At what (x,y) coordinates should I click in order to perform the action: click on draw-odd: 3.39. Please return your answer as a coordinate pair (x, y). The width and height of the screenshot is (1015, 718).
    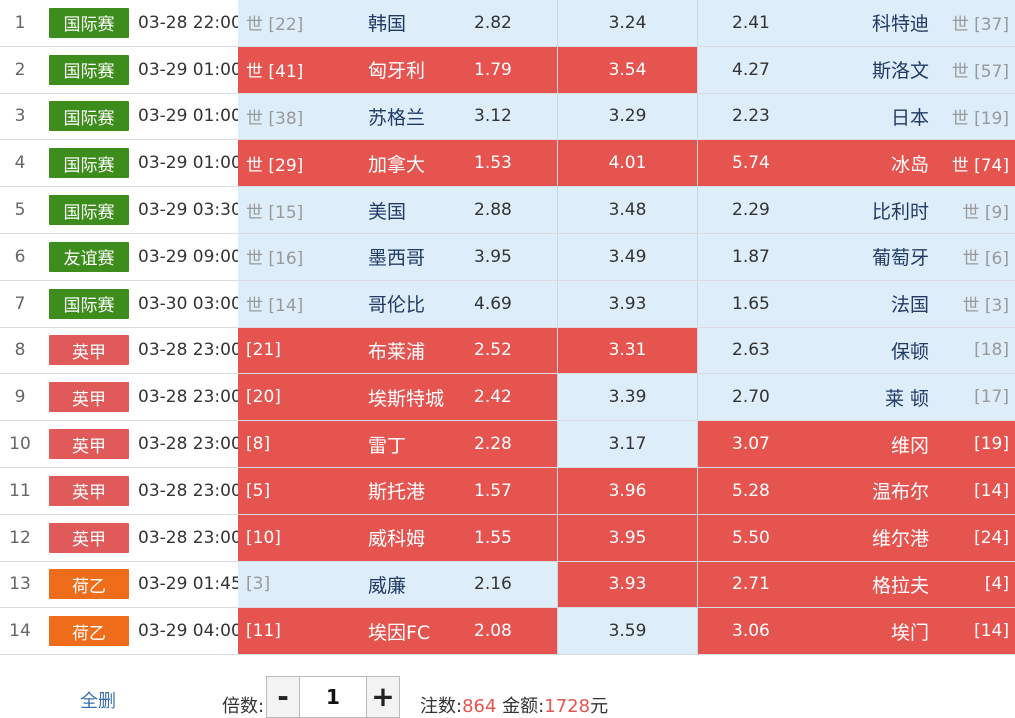
    Looking at the image, I should click on (627, 397).